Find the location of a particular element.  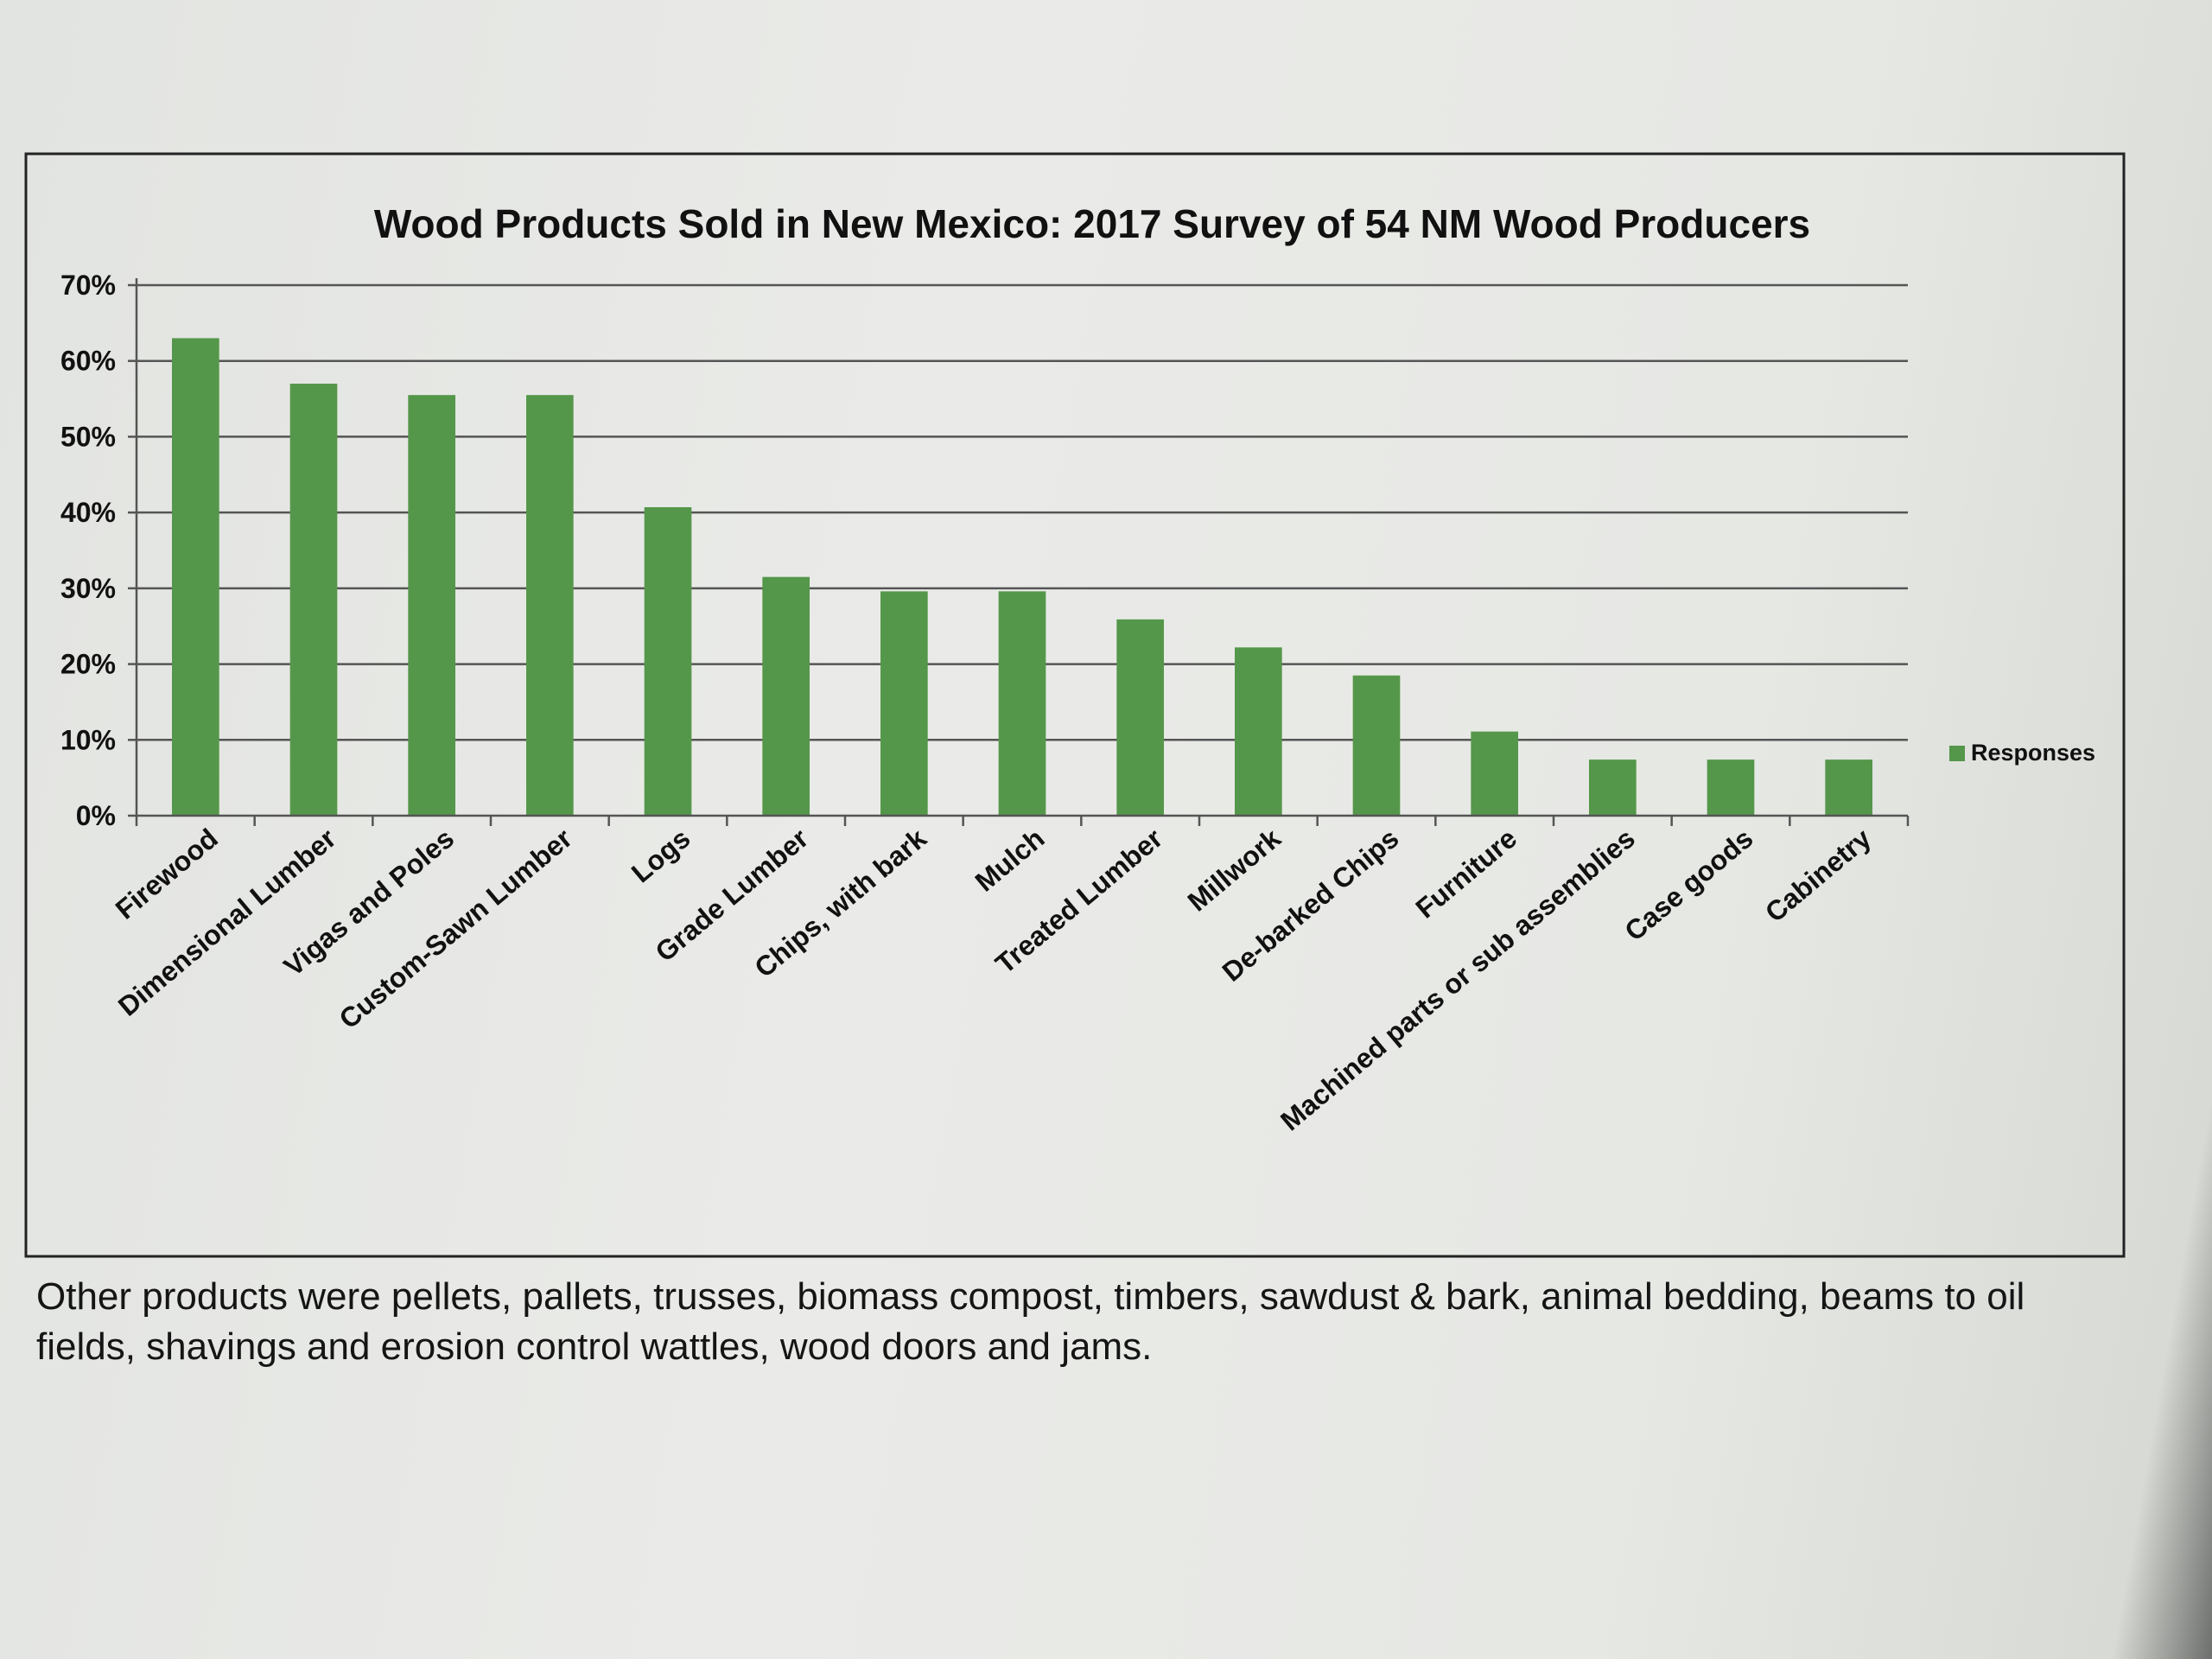

legend-label: Responses is located at coordinates (2033, 753).